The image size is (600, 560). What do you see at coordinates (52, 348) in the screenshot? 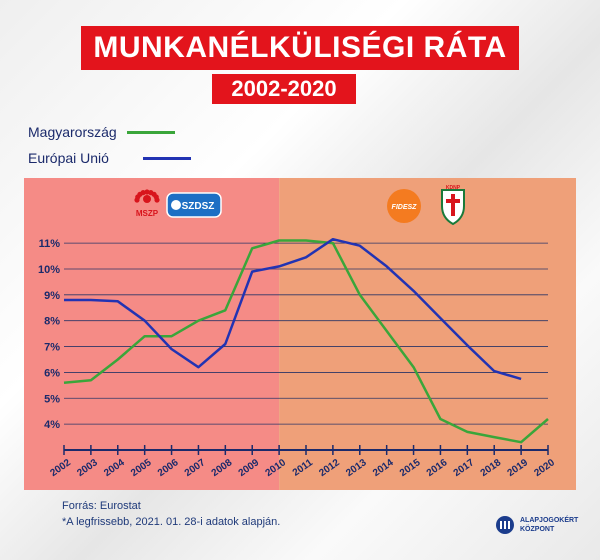
I see `y-tick-label: 7%` at bounding box center [52, 348].